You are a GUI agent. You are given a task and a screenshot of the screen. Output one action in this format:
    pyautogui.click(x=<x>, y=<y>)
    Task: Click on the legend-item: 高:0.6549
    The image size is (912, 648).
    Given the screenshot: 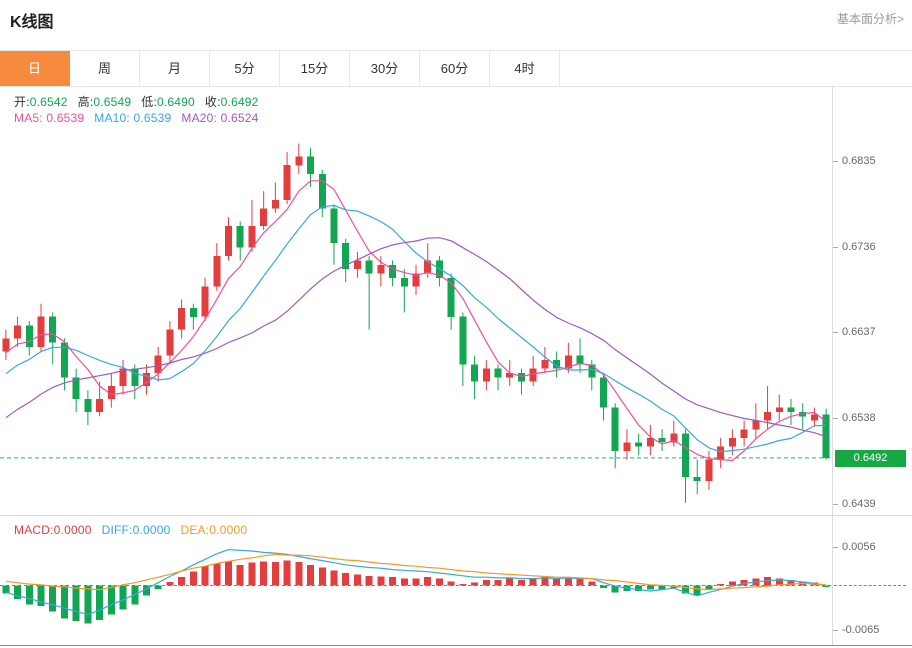 What is the action you would take?
    pyautogui.click(x=104, y=102)
    